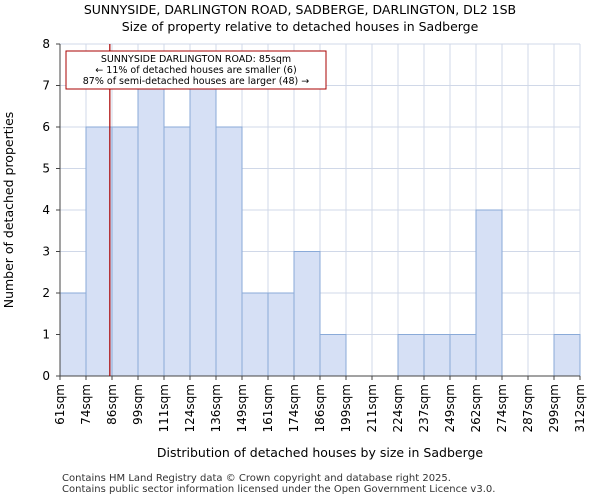 The width and height of the screenshot is (600, 500). I want to click on y-tick-label: 4, so click(46, 210).